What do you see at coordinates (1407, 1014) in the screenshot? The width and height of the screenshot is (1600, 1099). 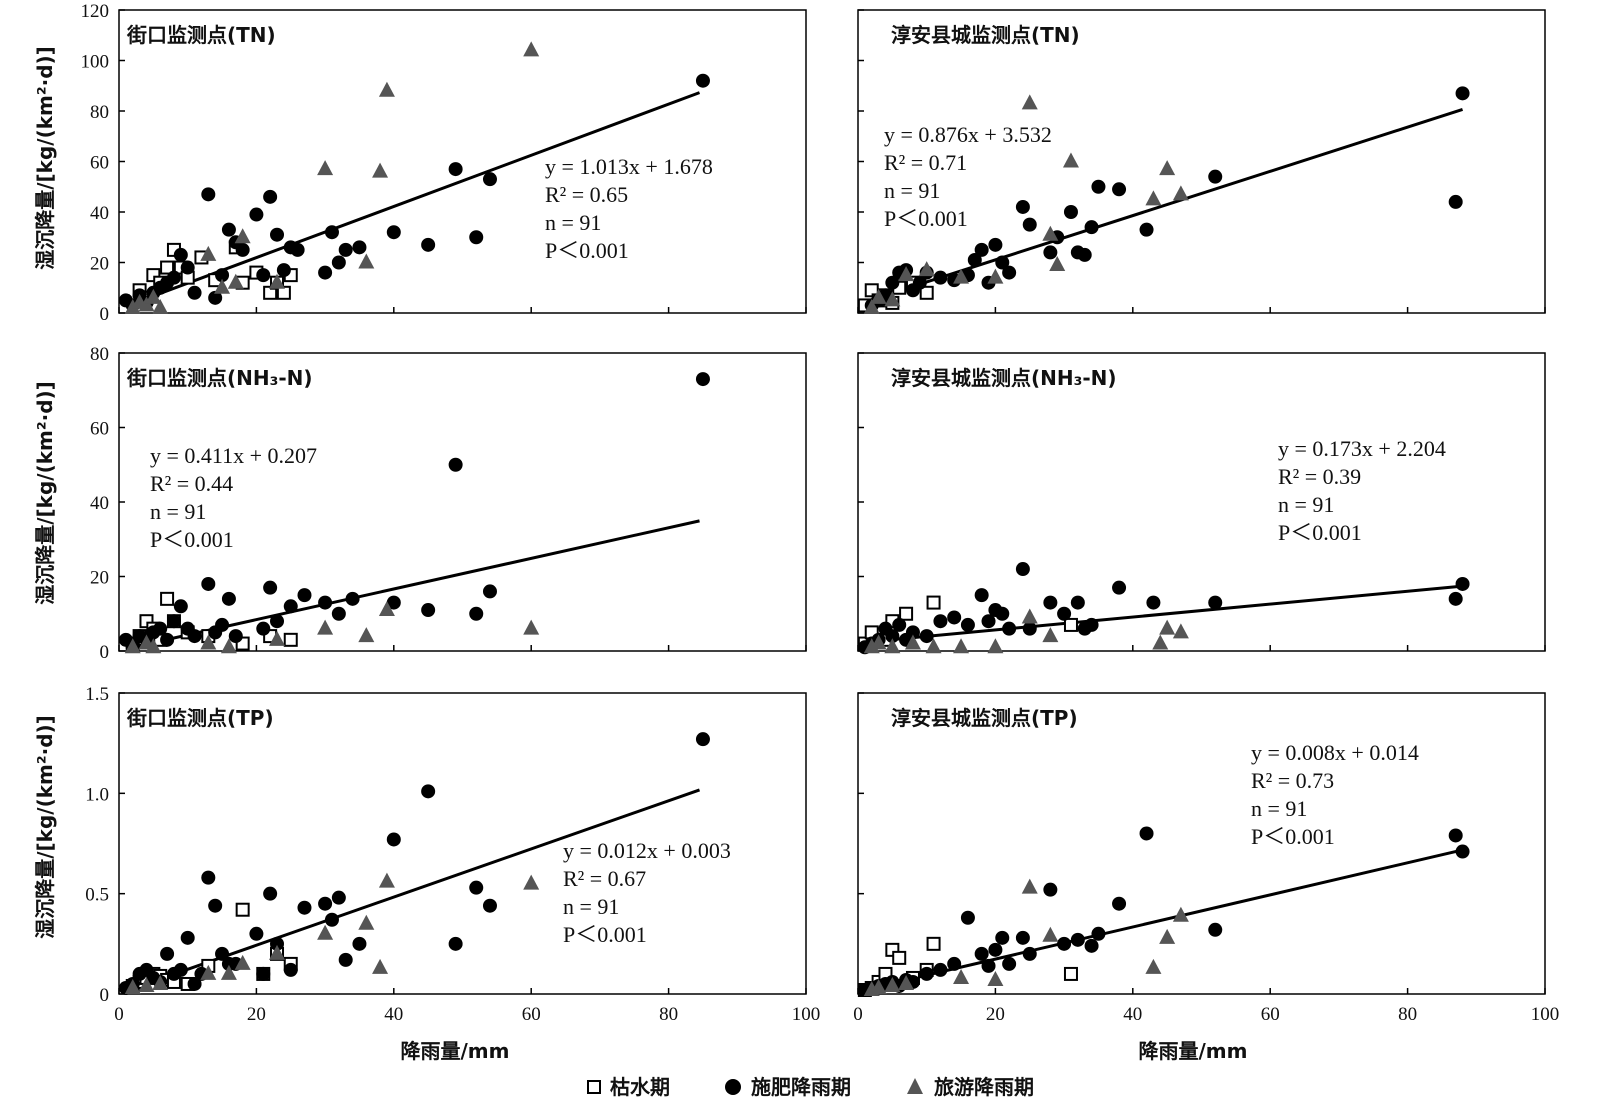 I see `x-tick-label: 80` at bounding box center [1407, 1014].